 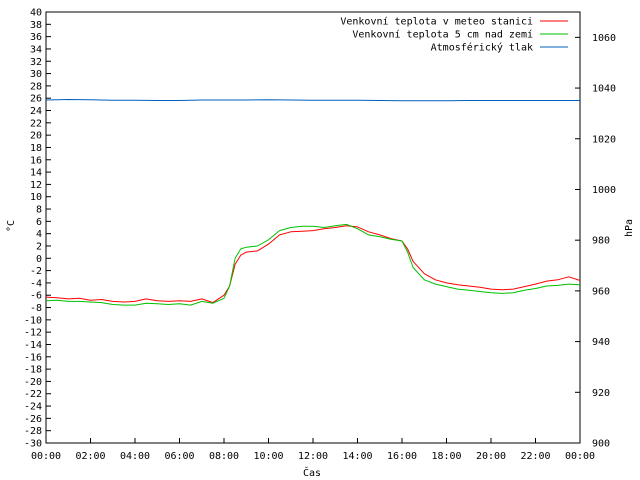 I want to click on x-tick-label: 08:00, so click(x=224, y=456).